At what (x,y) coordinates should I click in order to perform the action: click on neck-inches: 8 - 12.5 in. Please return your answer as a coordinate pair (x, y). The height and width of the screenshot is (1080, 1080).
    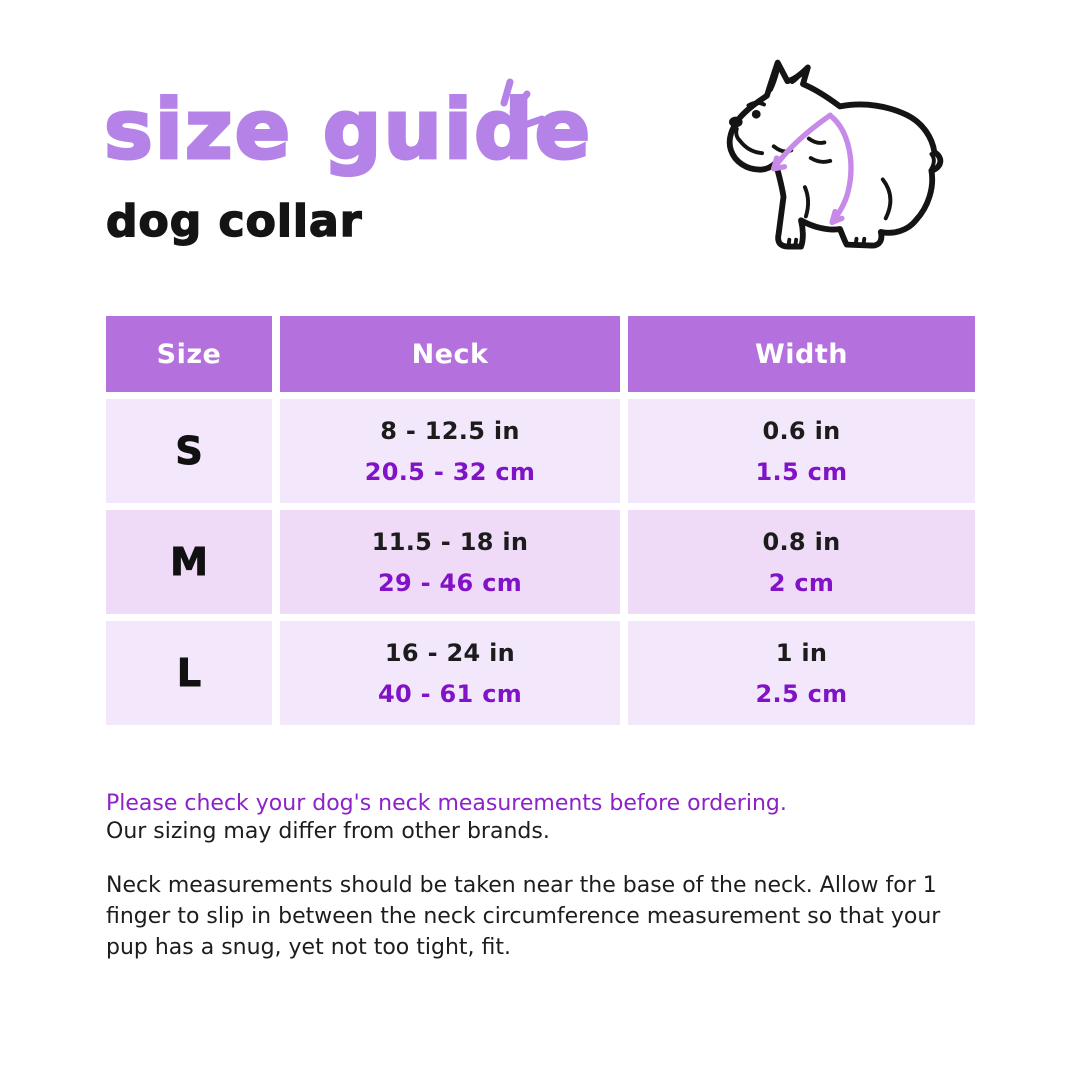
    Looking at the image, I should click on (450, 430).